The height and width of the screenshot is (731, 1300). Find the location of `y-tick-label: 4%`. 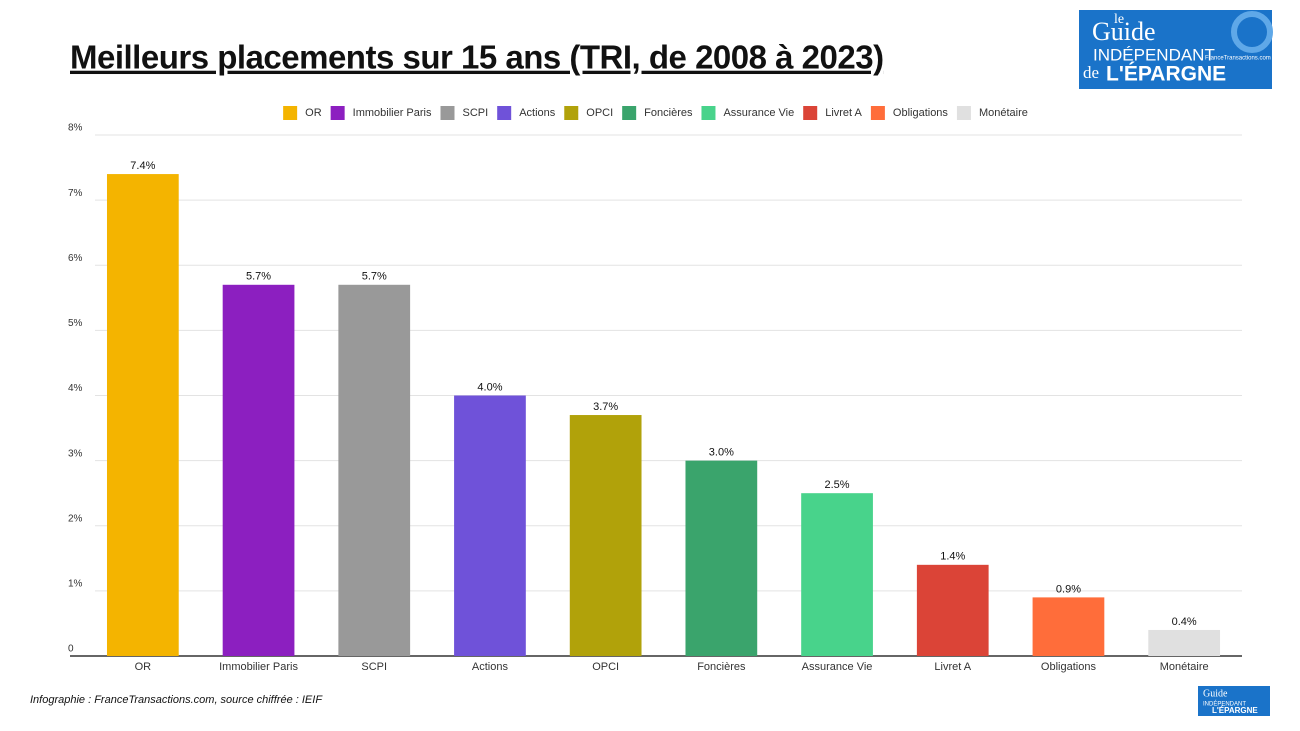

y-tick-label: 4% is located at coordinates (75, 388).